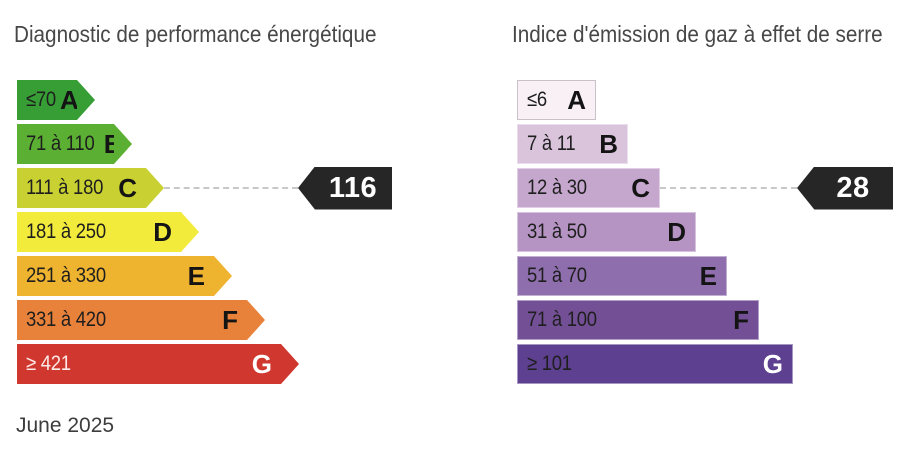 The image size is (900, 452). I want to click on ges-value-pointer: 28, so click(845, 188).